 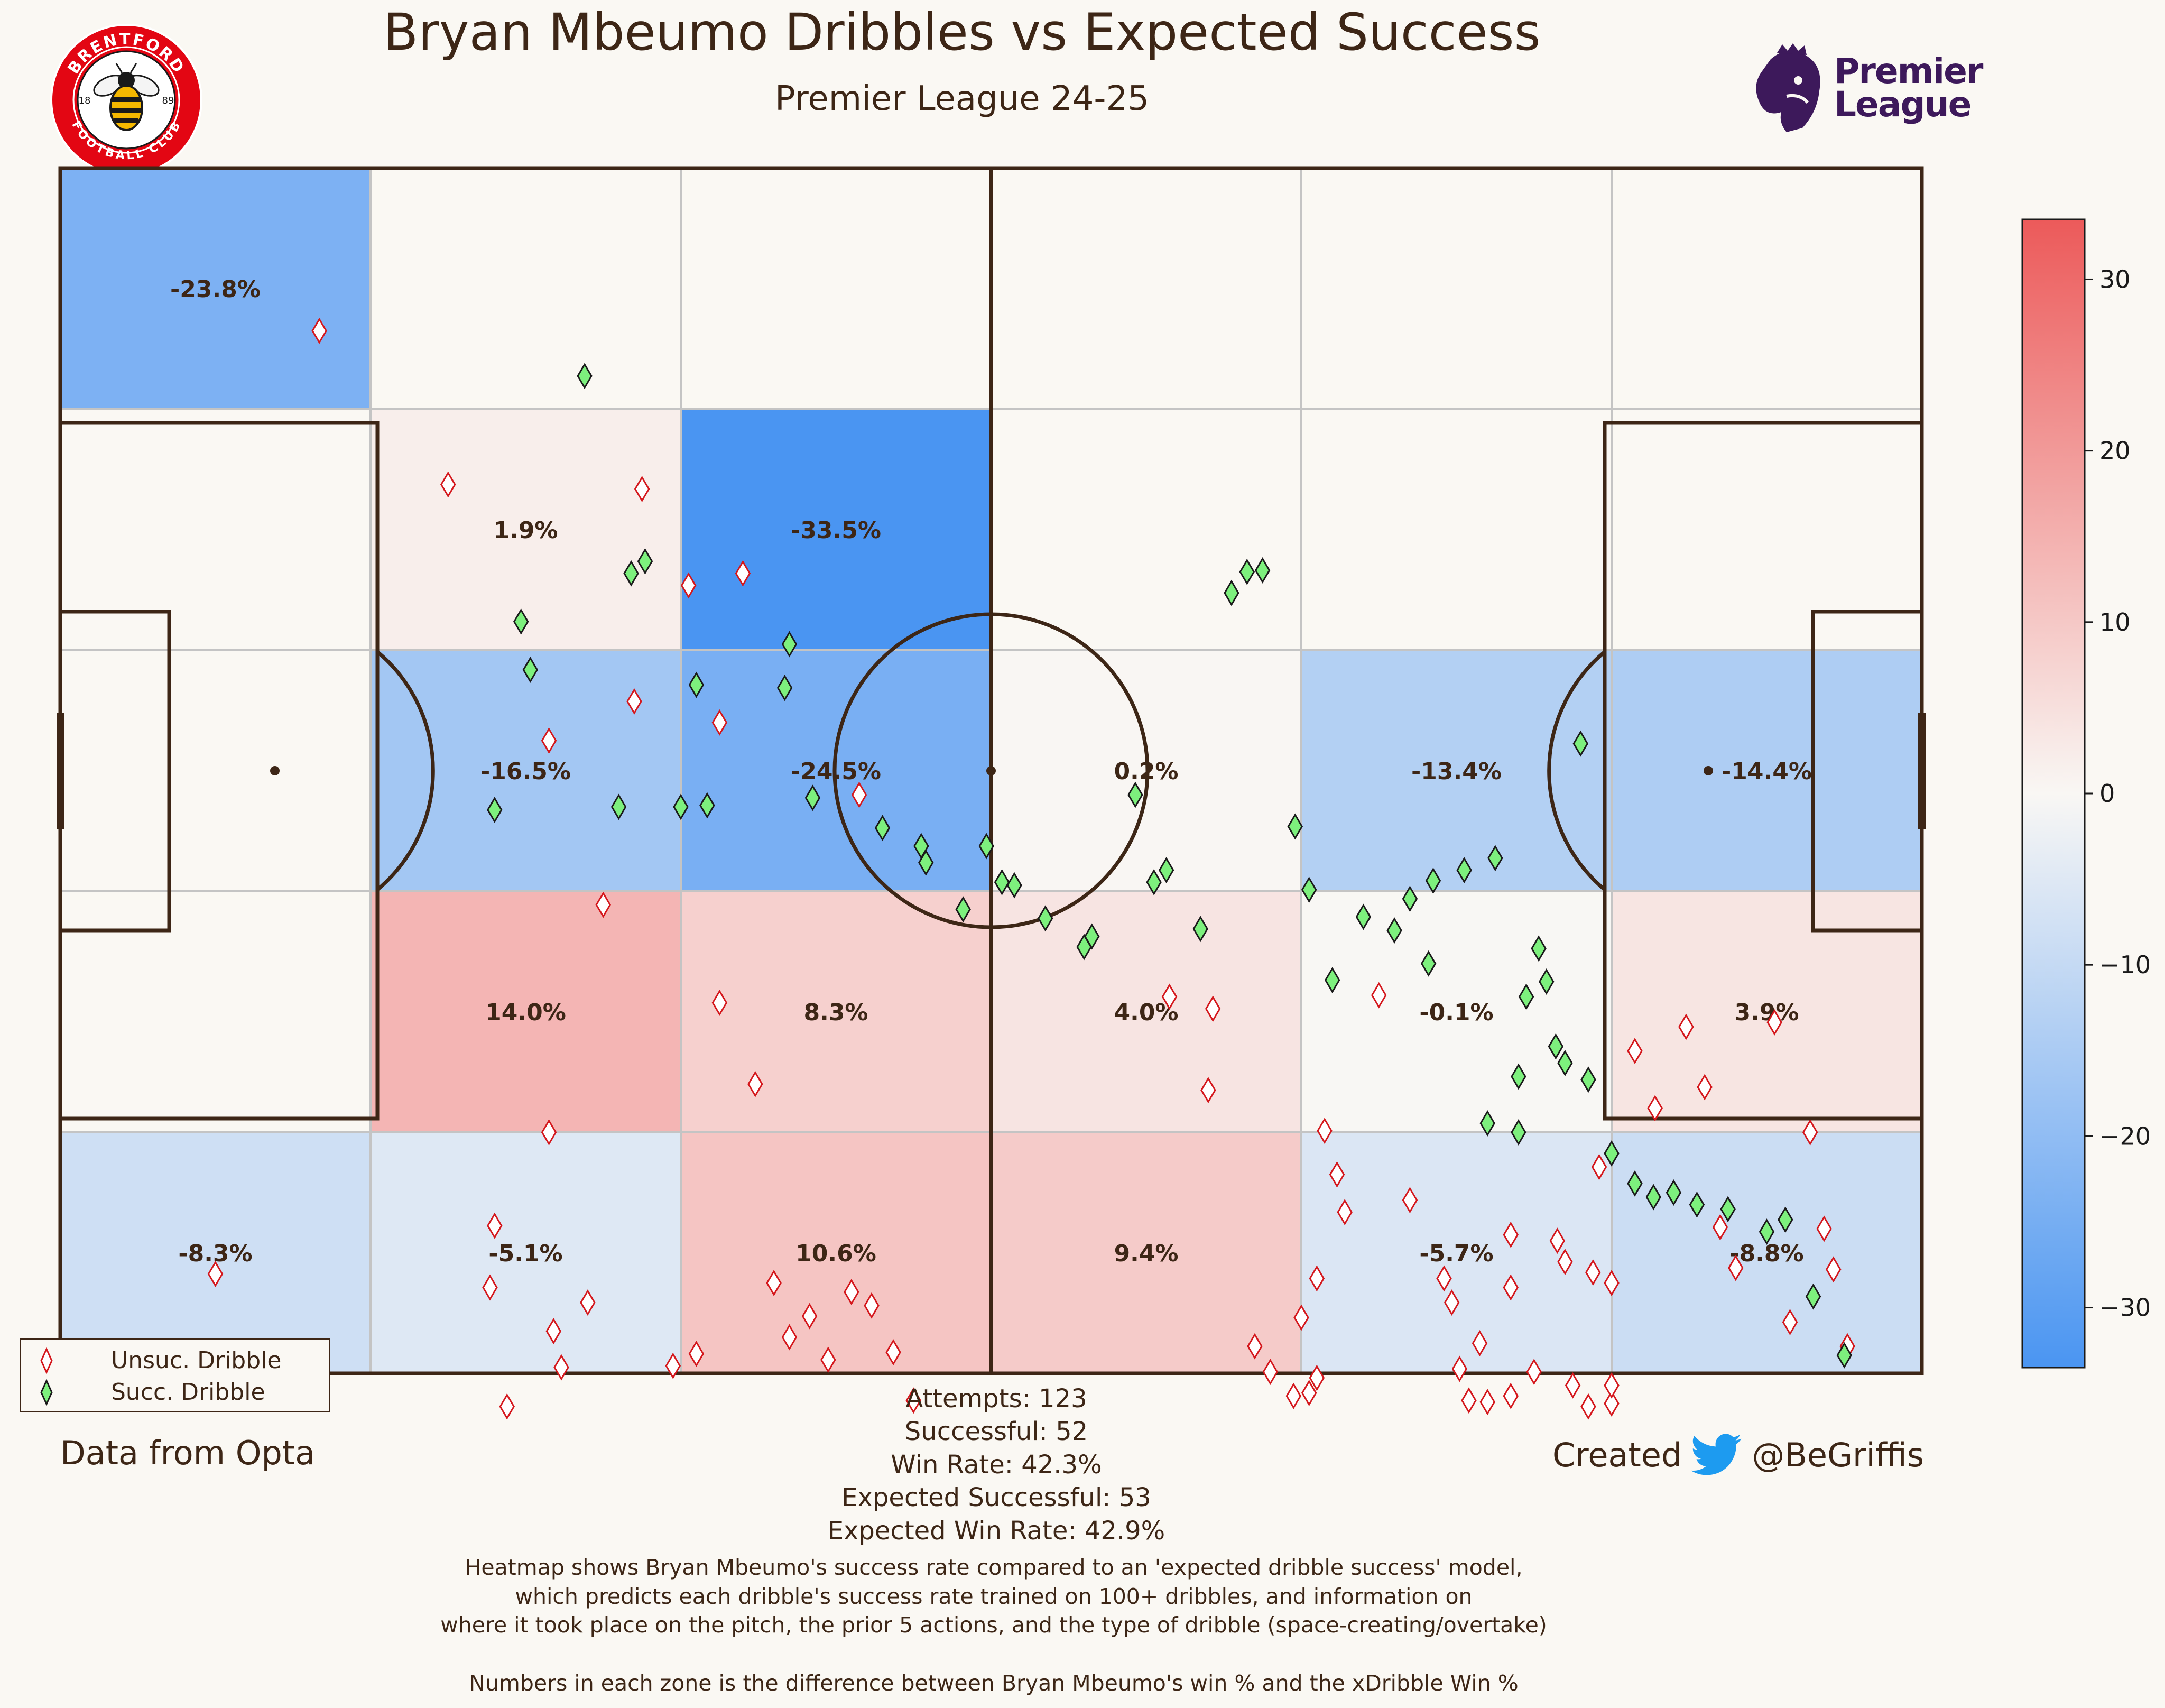 I want to click on zone-label: -0.1%, so click(x=1456, y=1012).